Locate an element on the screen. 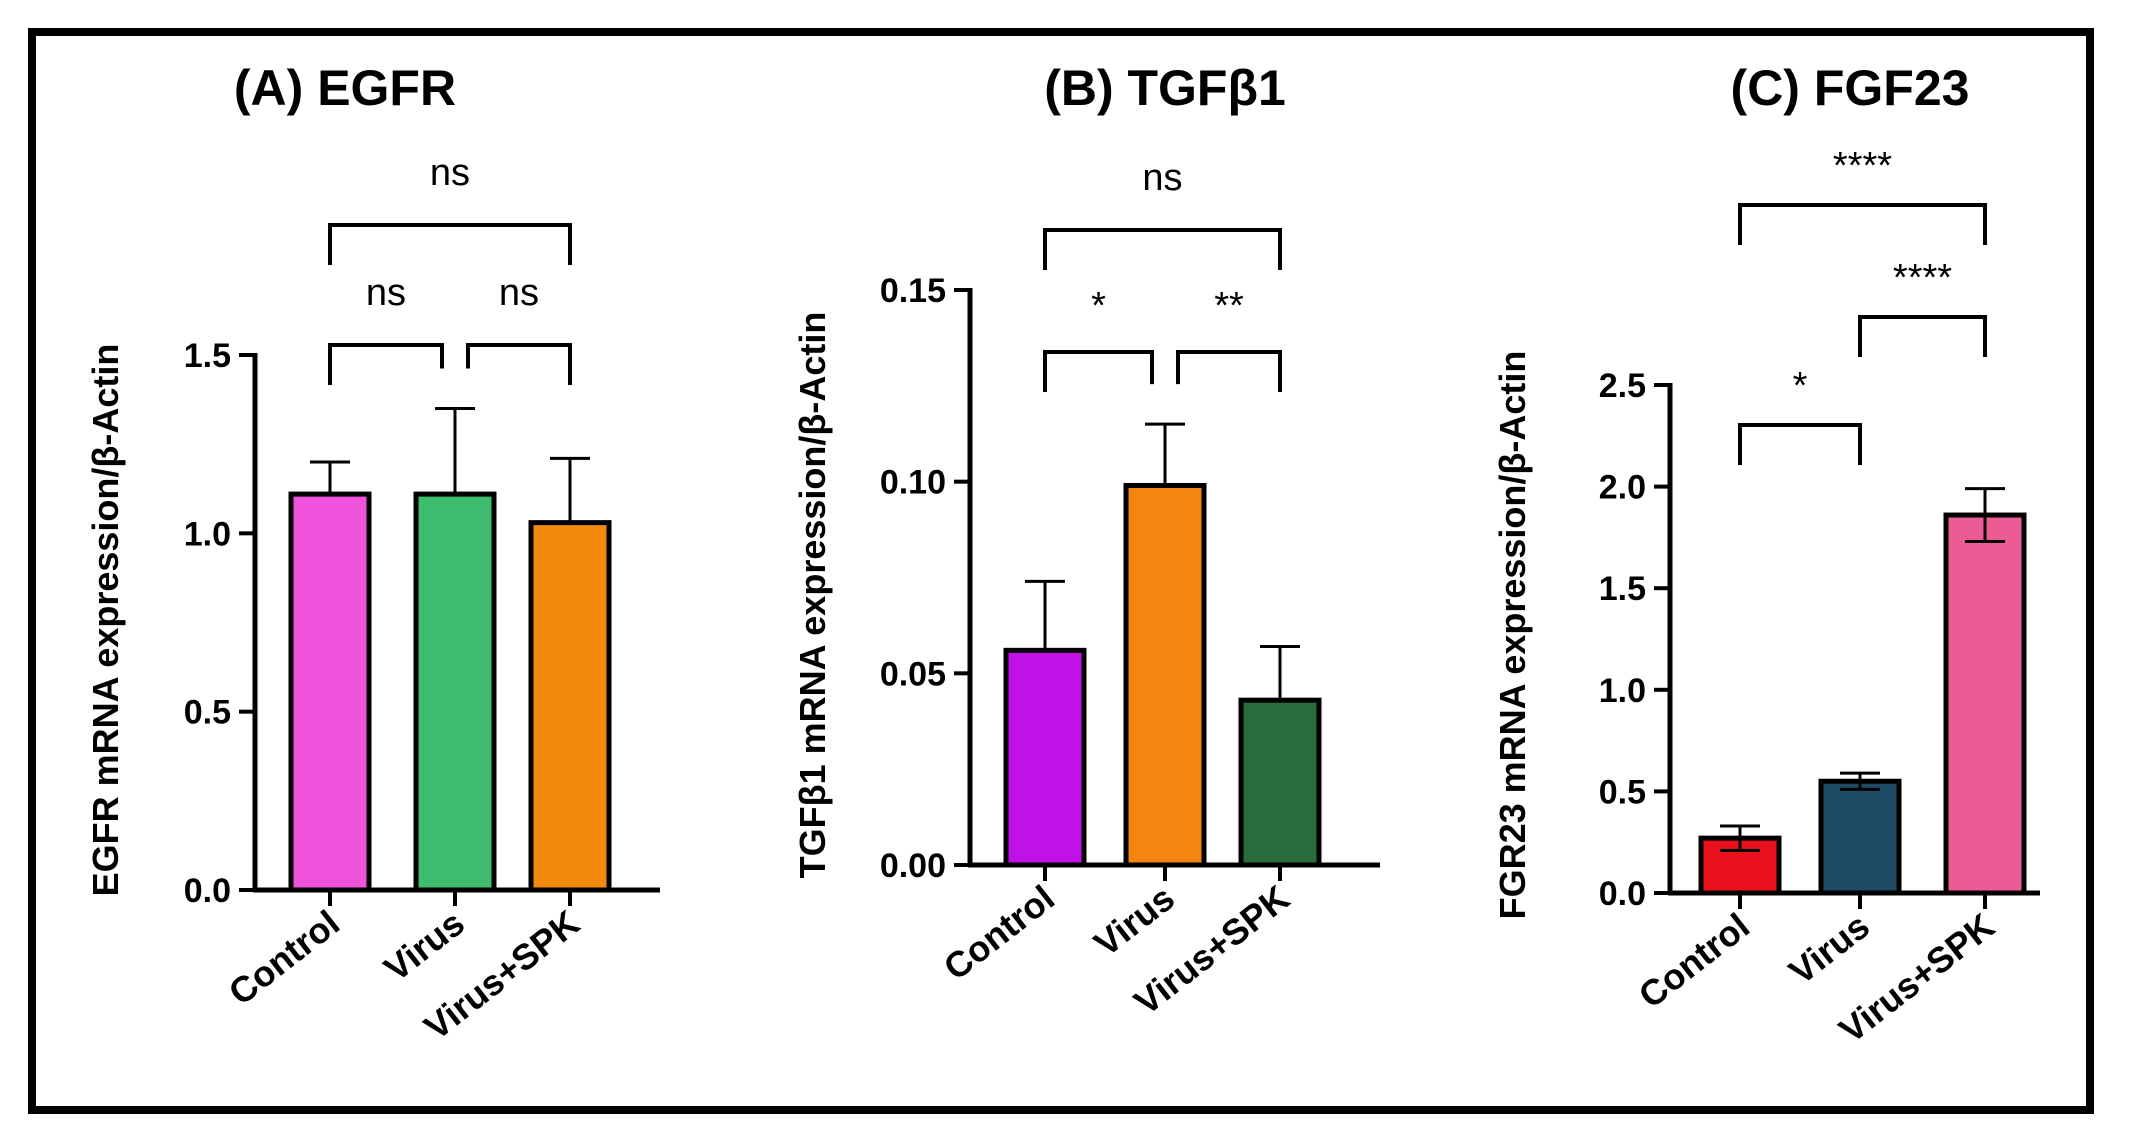 The width and height of the screenshot is (2134, 1146). chart-title: (B) TGFβ1 is located at coordinates (1165, 88).